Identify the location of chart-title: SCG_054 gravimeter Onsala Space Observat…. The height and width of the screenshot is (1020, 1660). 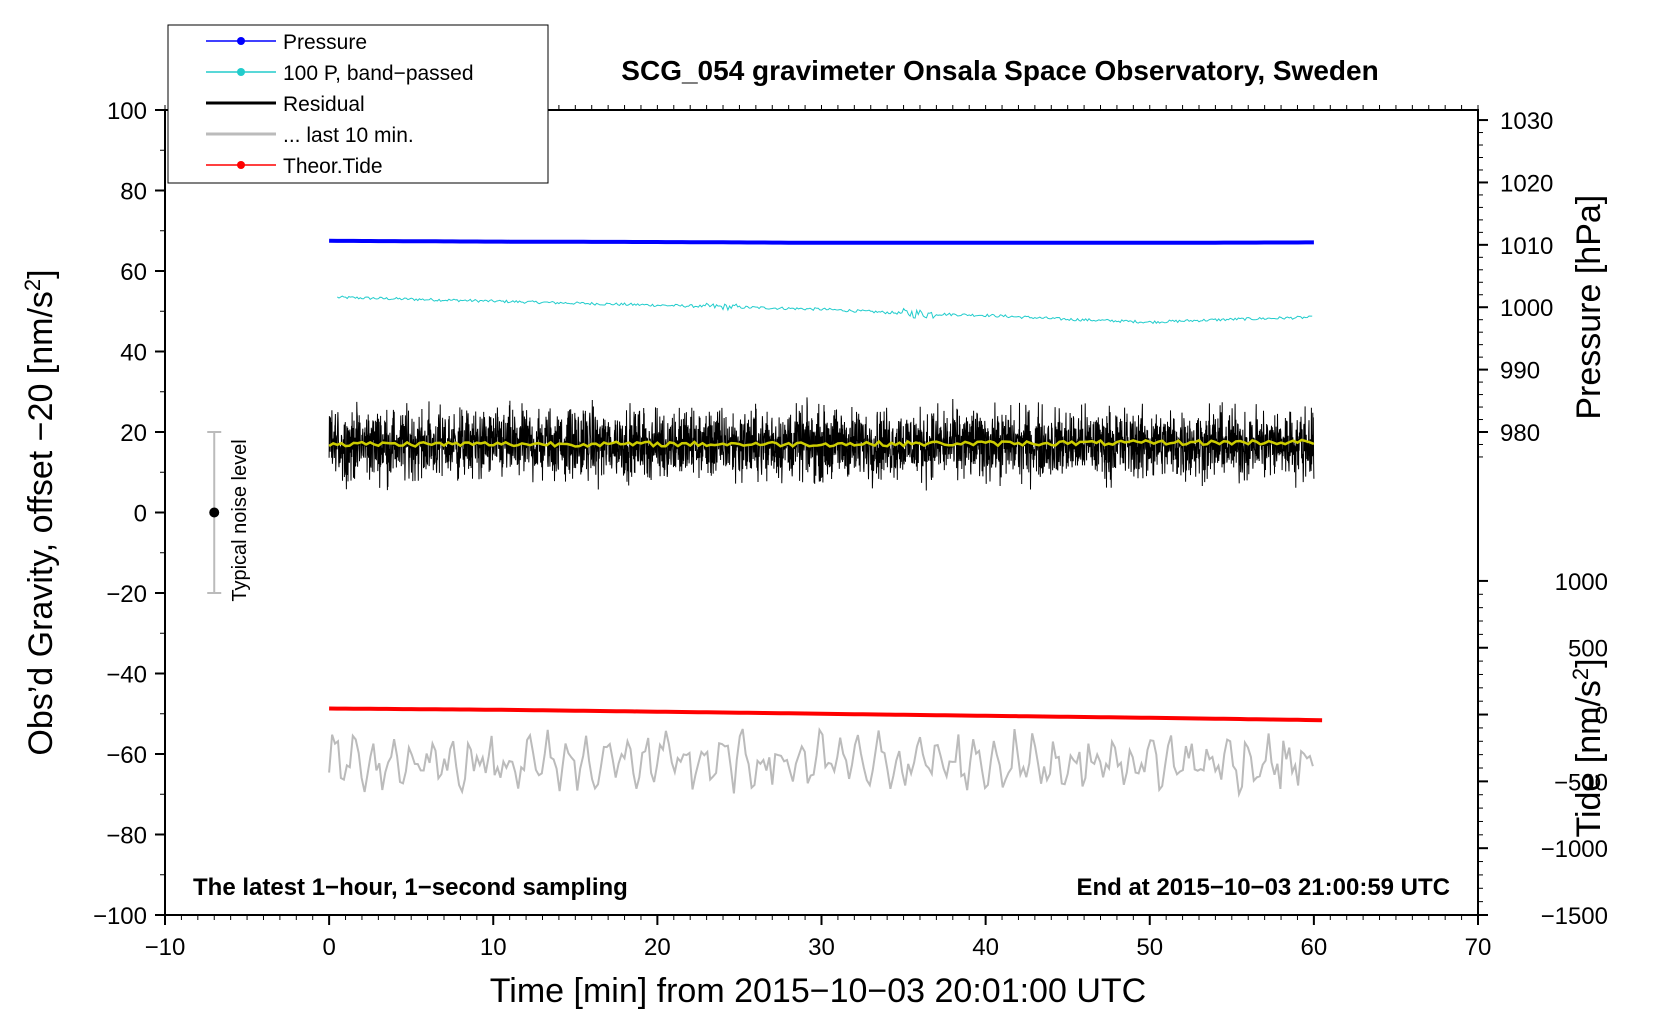
(999, 70).